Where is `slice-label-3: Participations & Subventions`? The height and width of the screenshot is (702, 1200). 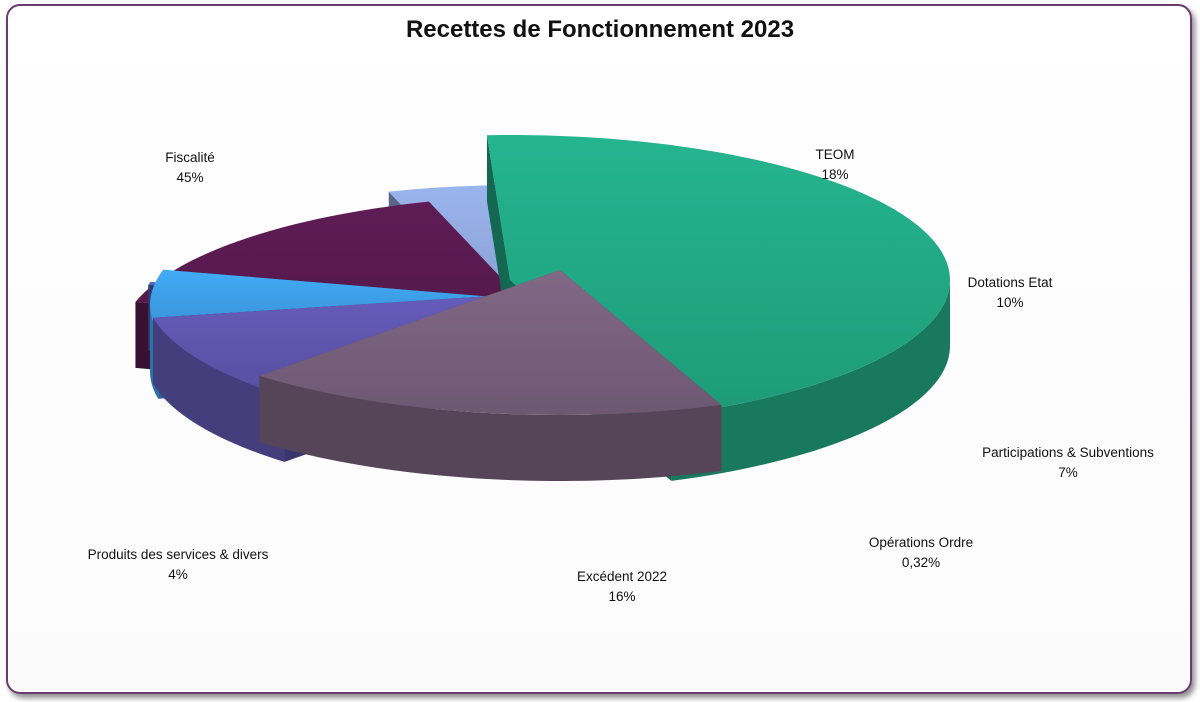
slice-label-3: Participations & Subventions is located at coordinates (1068, 452).